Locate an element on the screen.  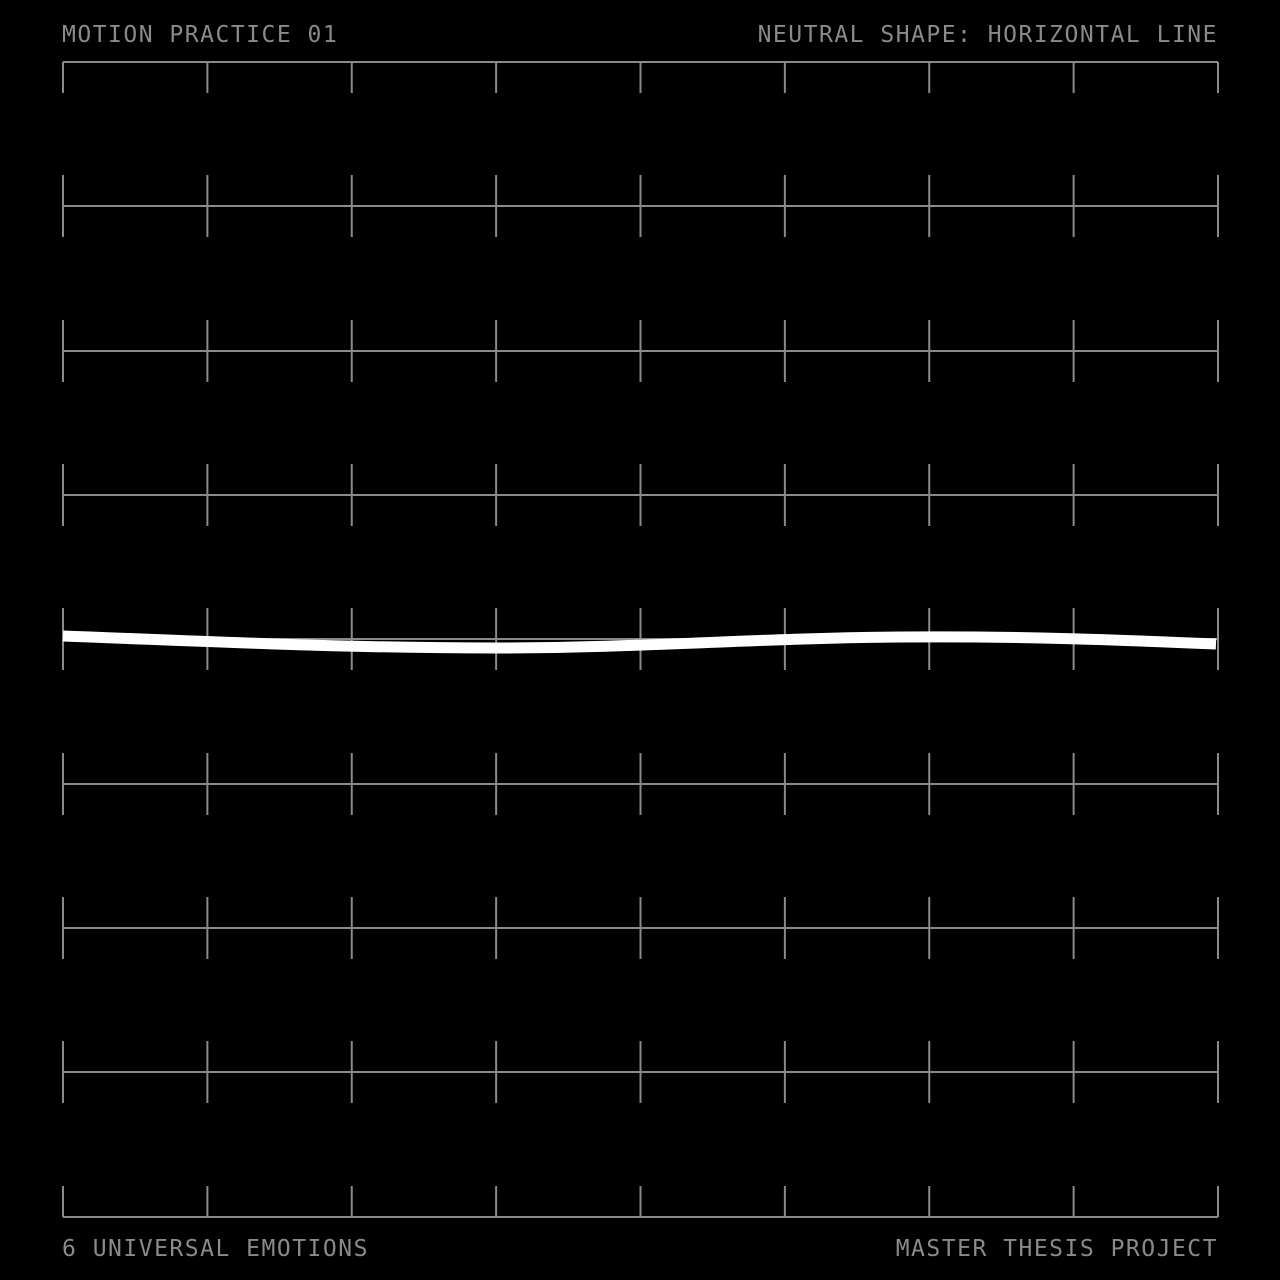
footer-right-label: MASTER THESIS PROJECT is located at coordinates (1056, 1249).